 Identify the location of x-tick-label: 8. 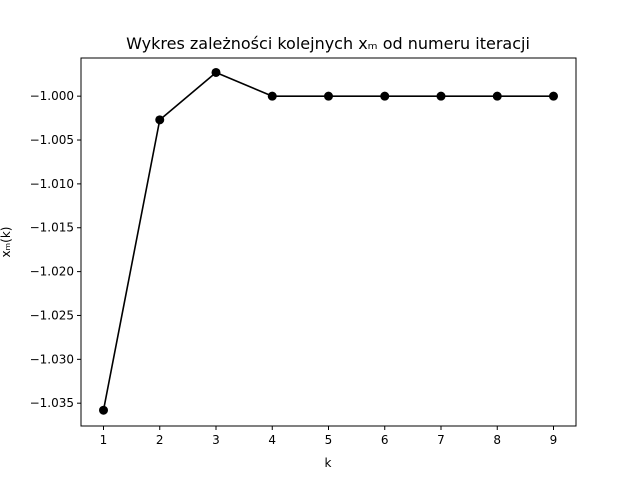
(497, 440).